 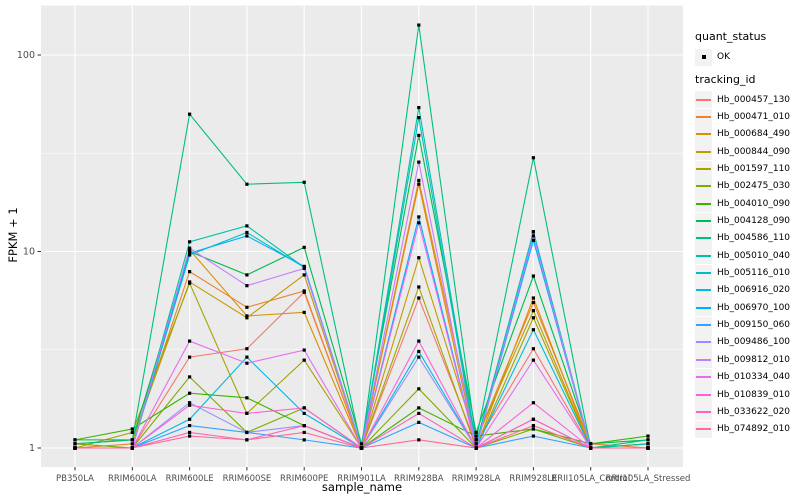 I want to click on legend-entry-Hb_000684_490: Hb_000684_490, so click(x=742, y=134).